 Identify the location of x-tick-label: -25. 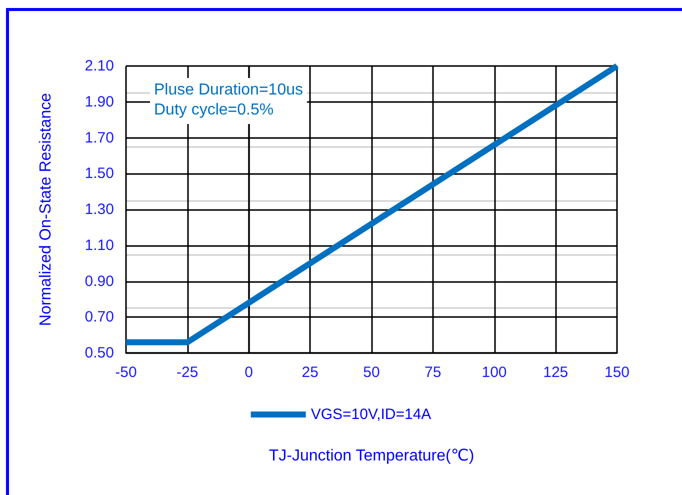
(187, 372).